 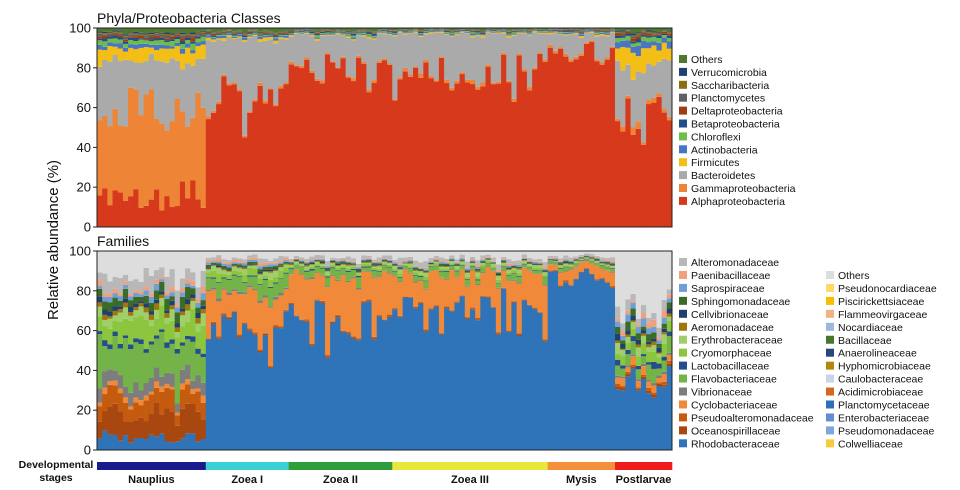 I want to click on y-axis-label: Relative abundance (%), so click(x=53, y=240).